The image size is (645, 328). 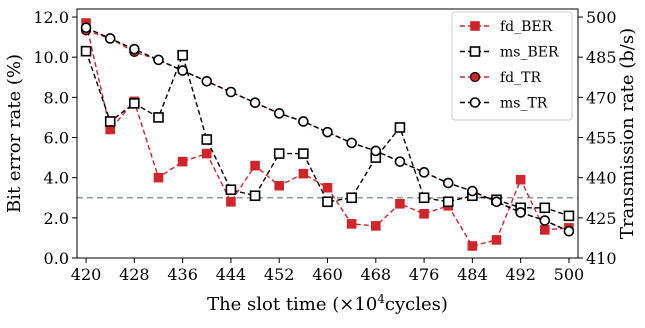 I want to click on x-tick-label: 492, so click(x=520, y=274).